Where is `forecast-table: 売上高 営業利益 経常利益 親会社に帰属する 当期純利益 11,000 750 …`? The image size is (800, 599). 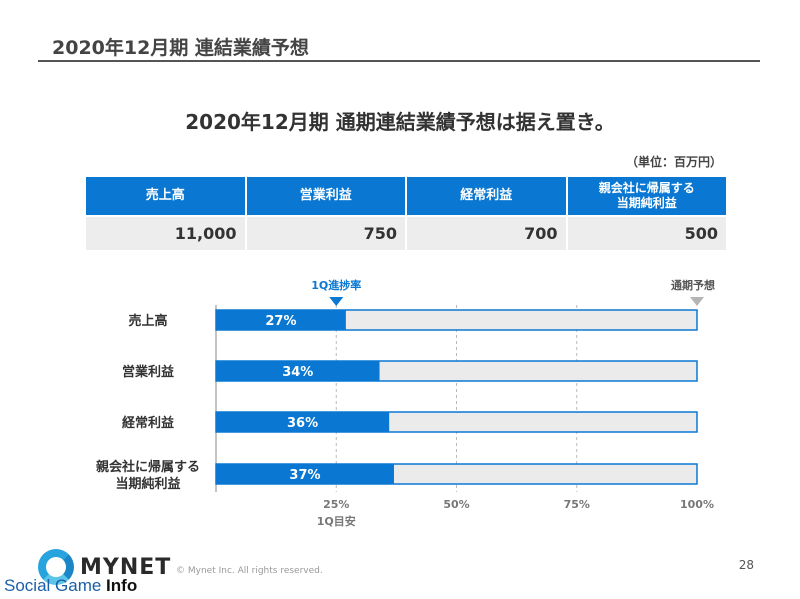 forecast-table: 売上高 営業利益 経常利益 親会社に帰属する 当期純利益 11,000 750 … is located at coordinates (406, 213).